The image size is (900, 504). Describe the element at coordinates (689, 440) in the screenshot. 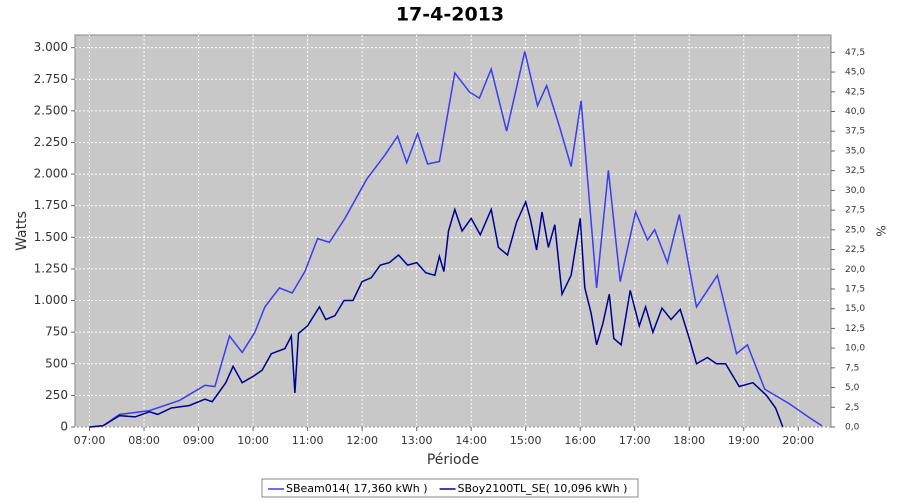

I see `x-tick-label: 18:00` at that location.